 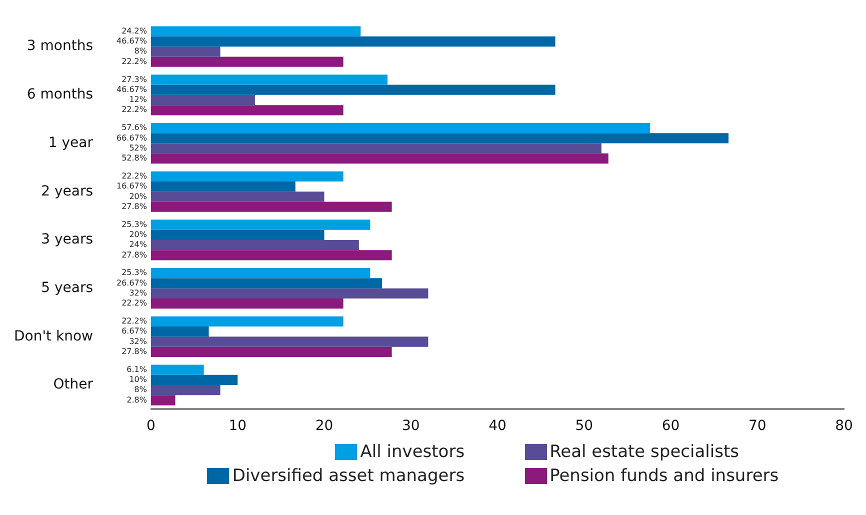 I want to click on x-tick-label: 70, so click(x=757, y=426).